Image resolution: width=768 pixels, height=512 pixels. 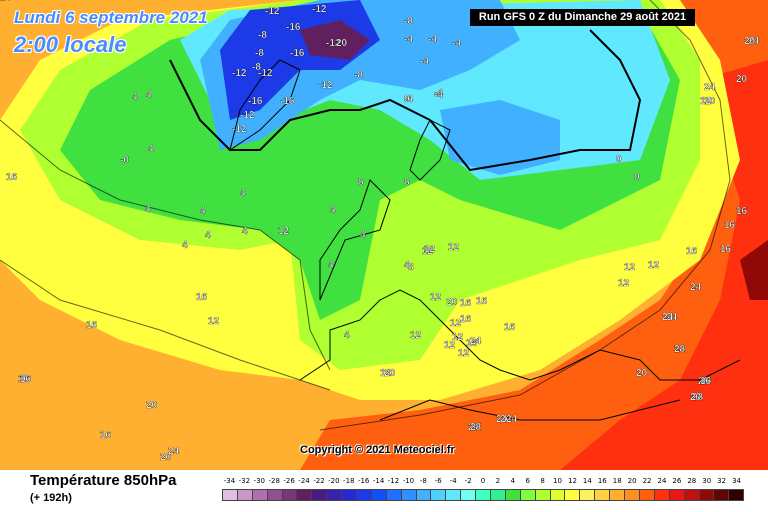 What do you see at coordinates (438, 481) in the screenshot?
I see `legend-label: -6` at bounding box center [438, 481].